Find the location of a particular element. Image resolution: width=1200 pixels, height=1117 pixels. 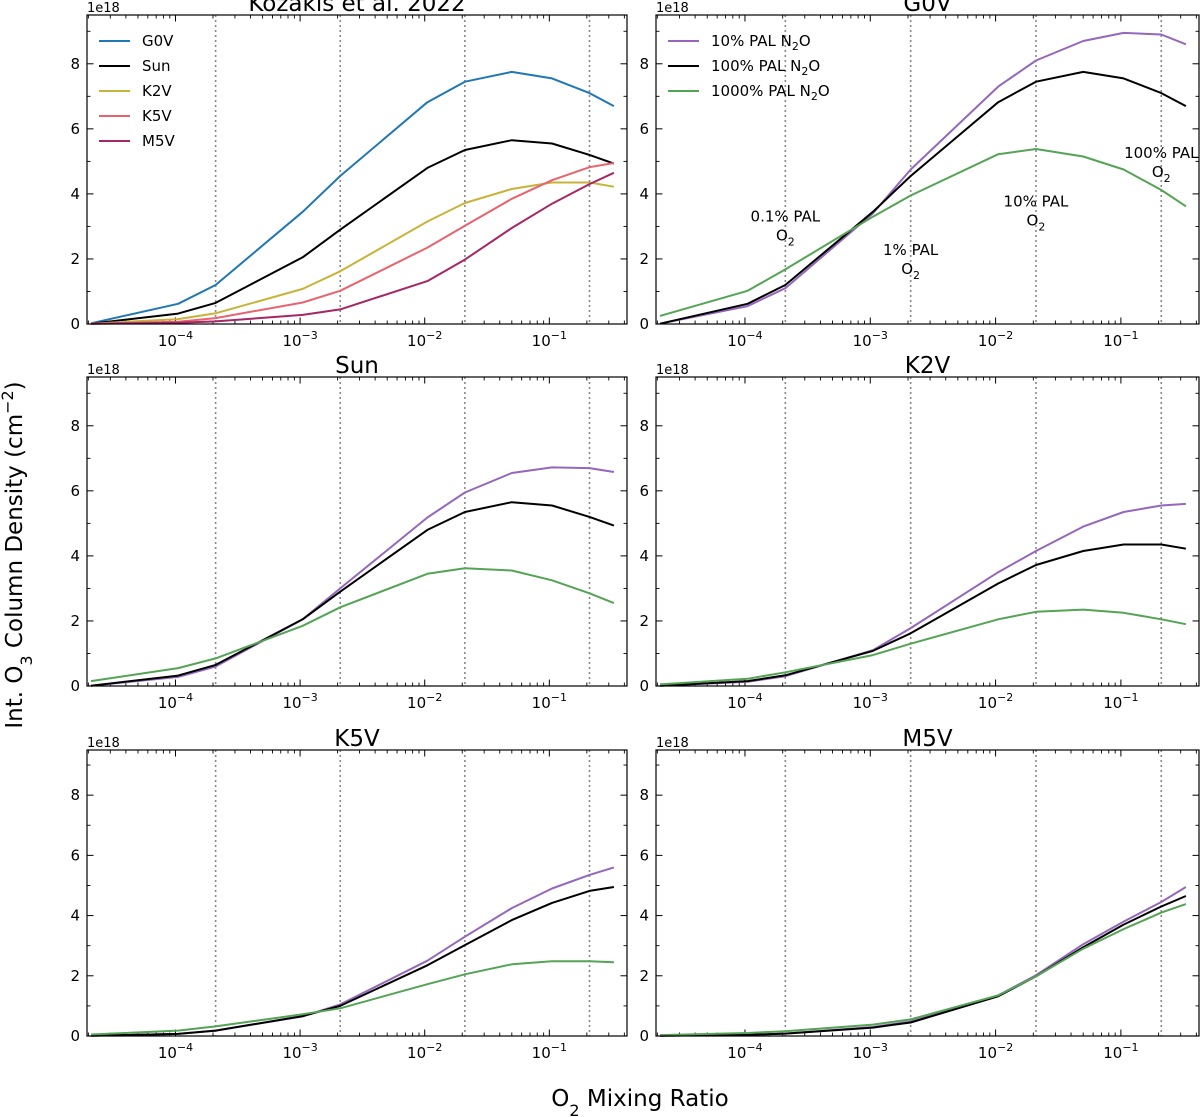

legend-label: 1000% PAL N2O is located at coordinates (770, 92).